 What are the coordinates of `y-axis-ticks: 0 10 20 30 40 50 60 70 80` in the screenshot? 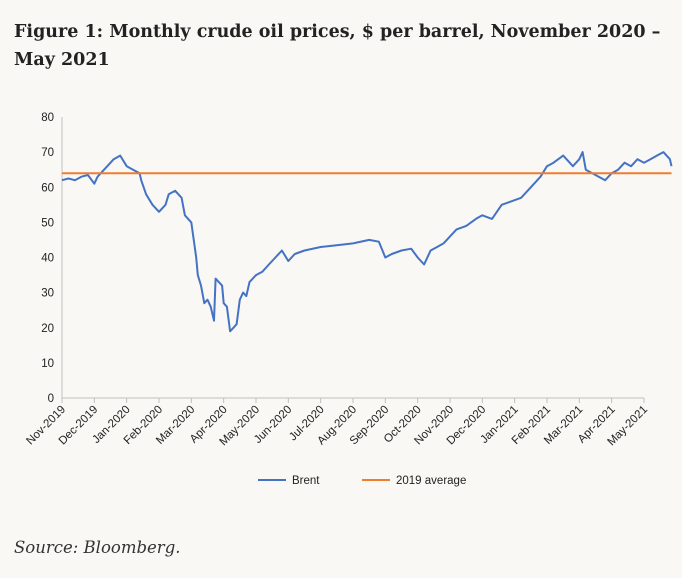 It's located at (47, 258).